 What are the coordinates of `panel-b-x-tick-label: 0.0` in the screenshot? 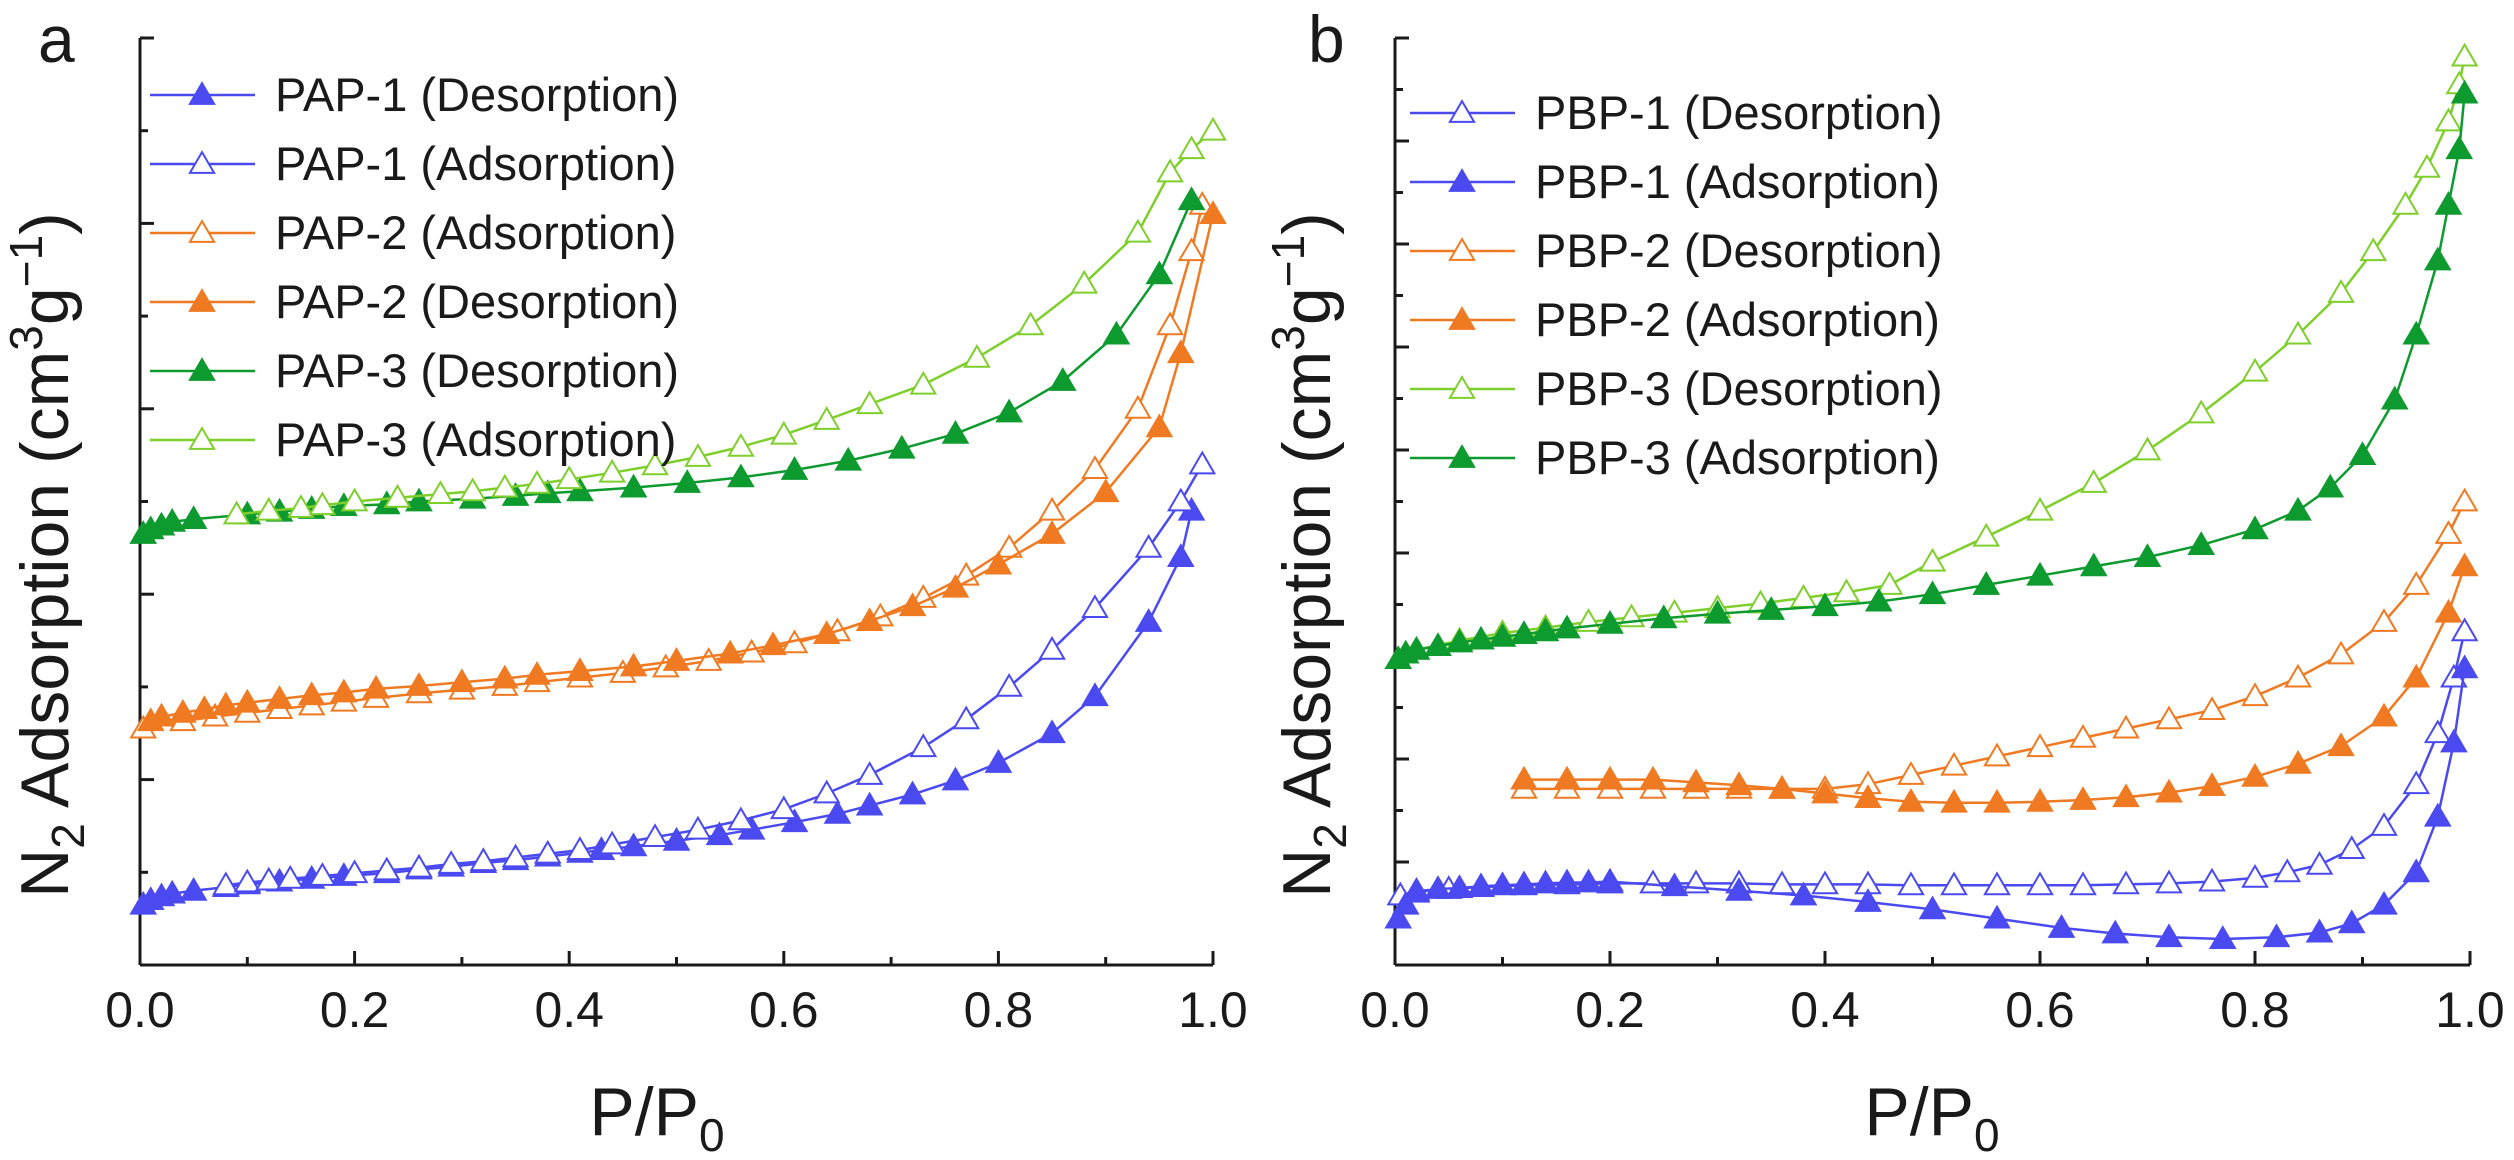 It's located at (1395, 1010).